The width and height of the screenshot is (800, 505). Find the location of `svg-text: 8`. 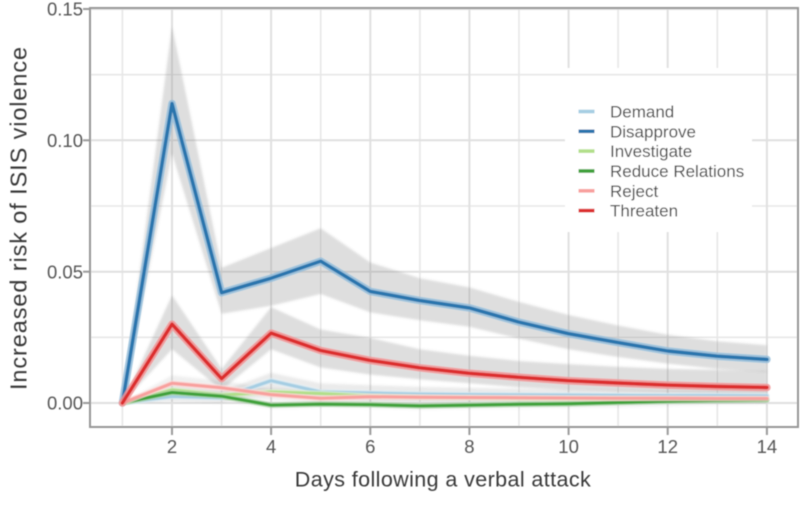

svg-text: 8 is located at coordinates (469, 446).